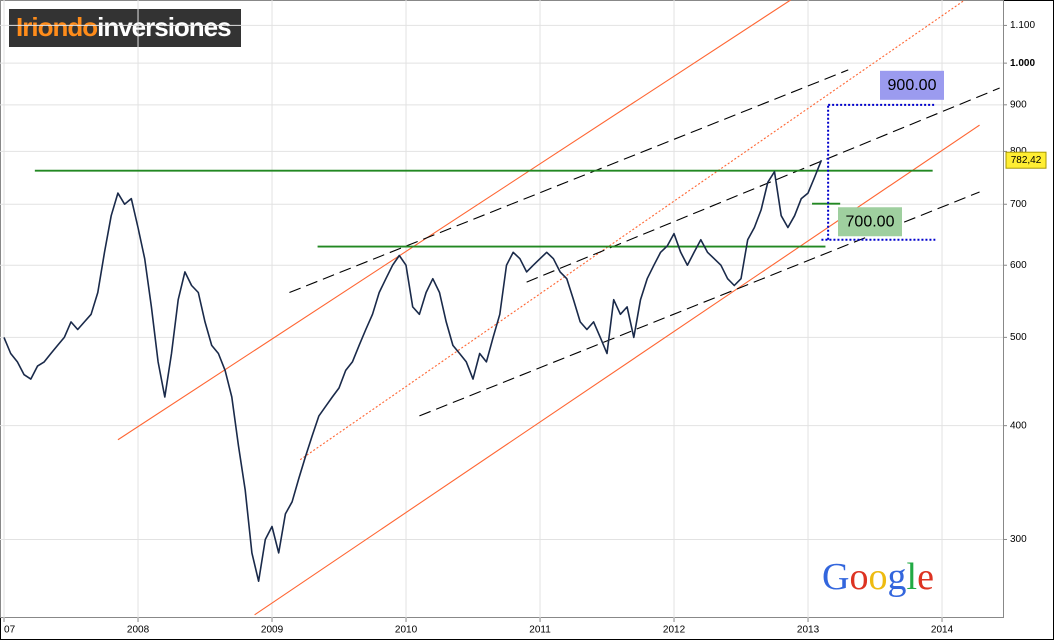  What do you see at coordinates (1018, 104) in the screenshot?
I see `y-tick-label: 900` at bounding box center [1018, 104].